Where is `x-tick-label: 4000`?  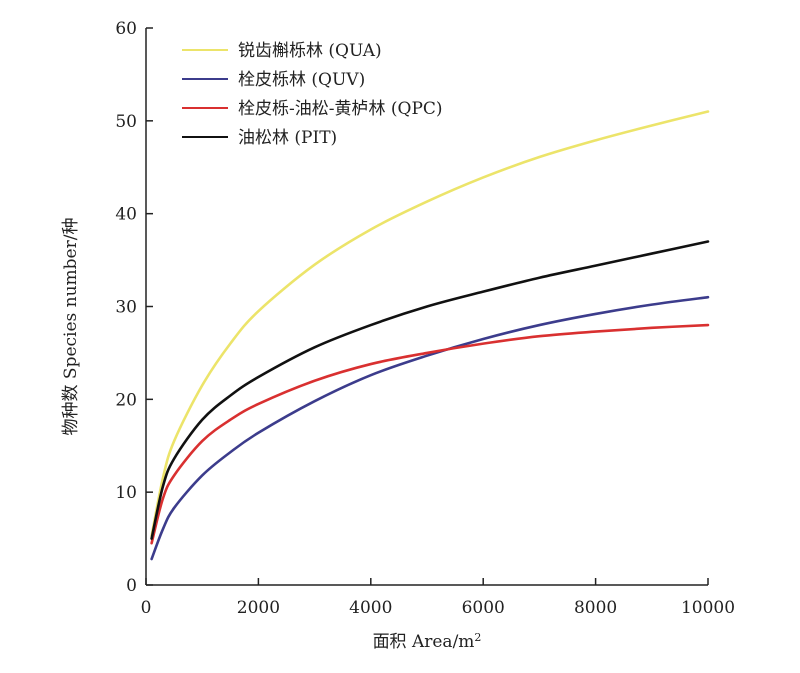 x-tick-label: 4000 is located at coordinates (370, 608).